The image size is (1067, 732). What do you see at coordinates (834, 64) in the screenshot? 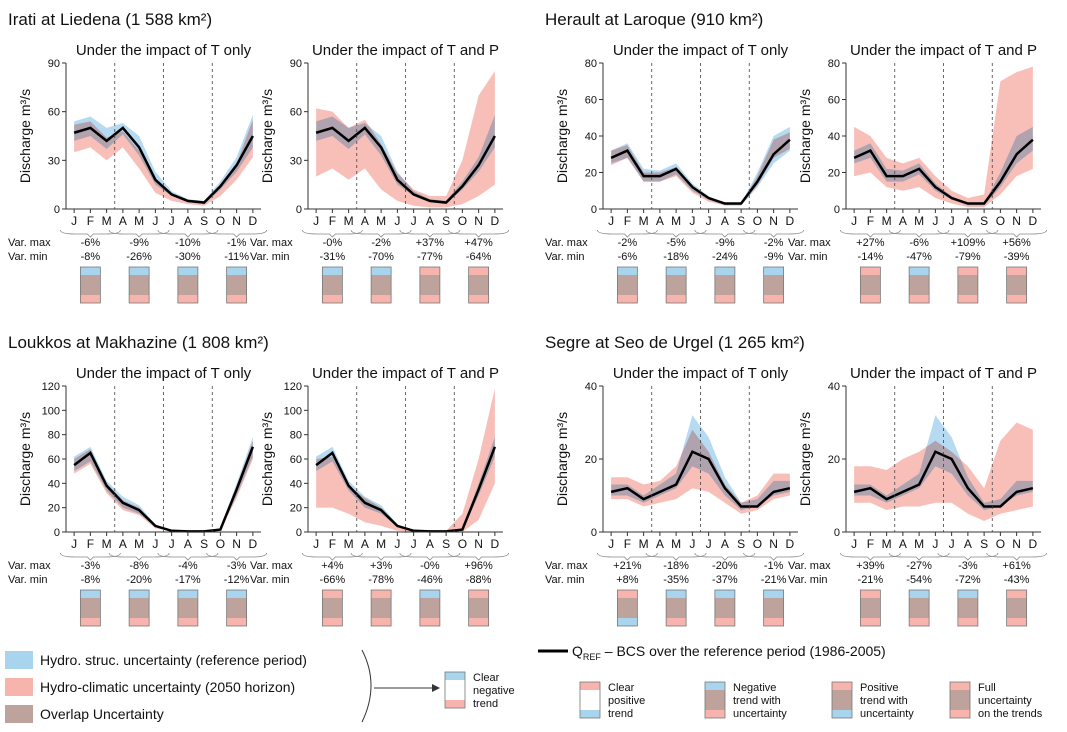
I see `y-tick-label: 80` at bounding box center [834, 64].